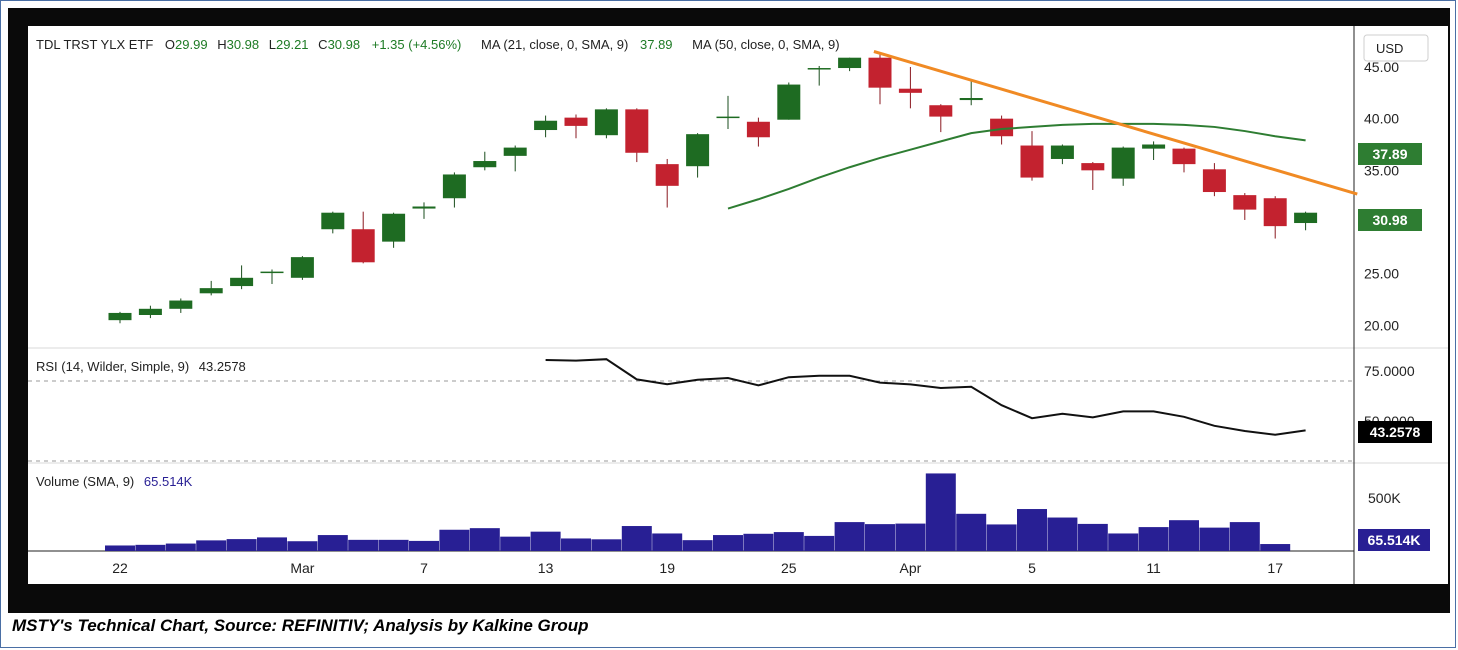 This screenshot has width=1458, height=650. I want to click on trend-line, so click(1115, 123).